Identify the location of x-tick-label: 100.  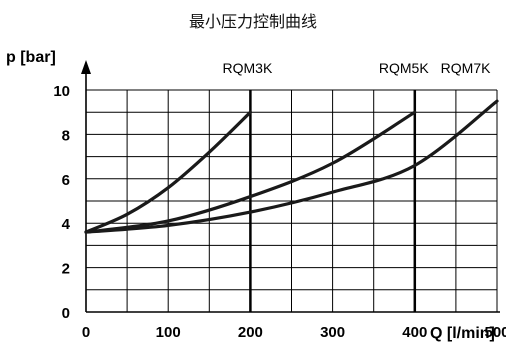
(168, 332).